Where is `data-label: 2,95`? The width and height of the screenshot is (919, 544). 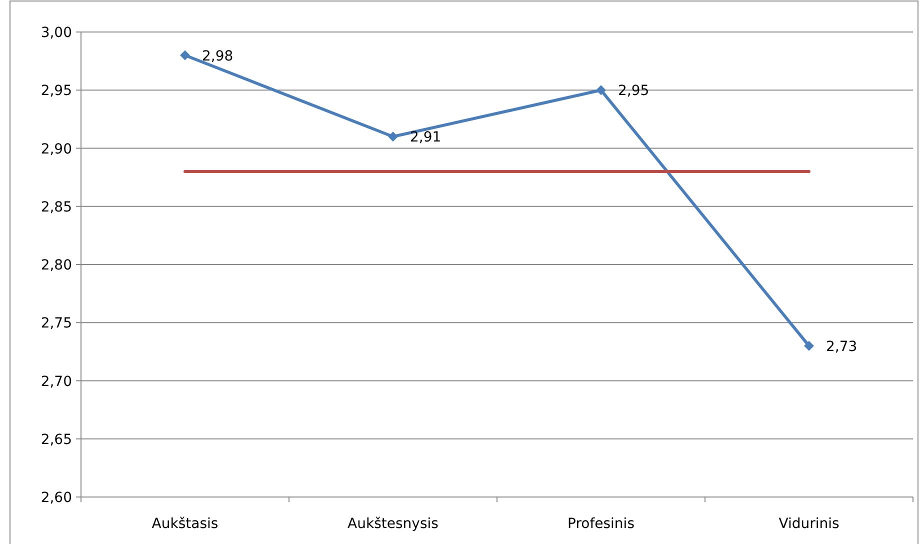
data-label: 2,95 is located at coordinates (634, 91).